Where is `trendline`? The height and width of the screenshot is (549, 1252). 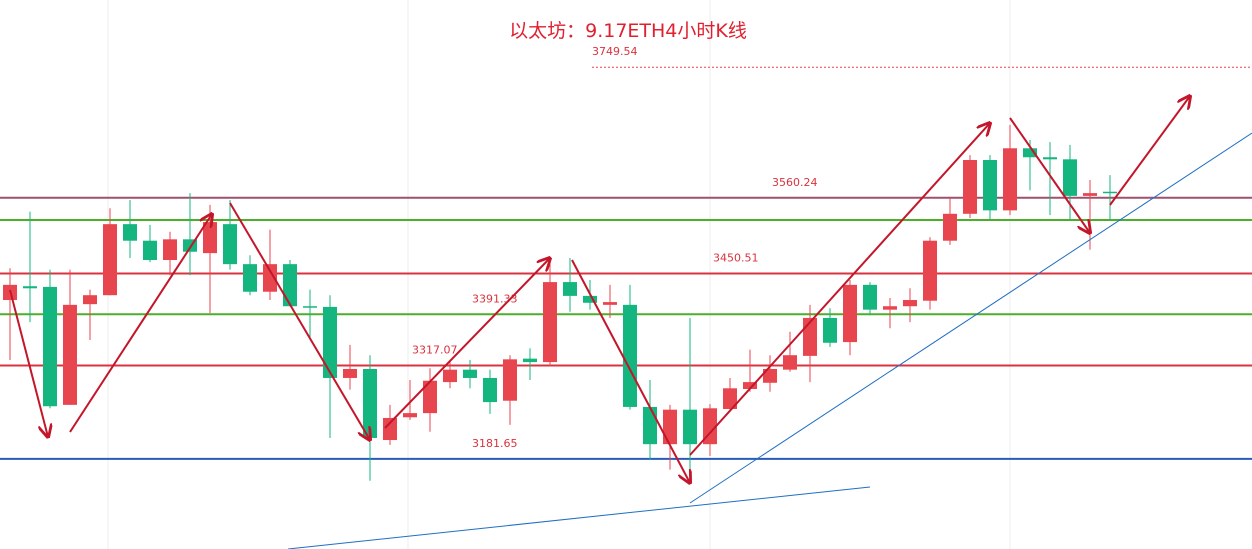 trendline is located at coordinates (579, 517).